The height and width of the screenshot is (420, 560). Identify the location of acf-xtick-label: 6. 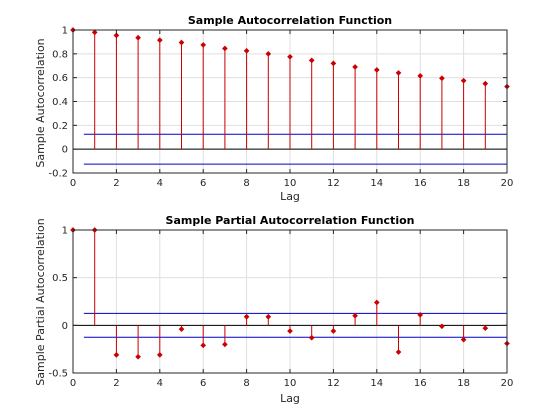
(203, 183).